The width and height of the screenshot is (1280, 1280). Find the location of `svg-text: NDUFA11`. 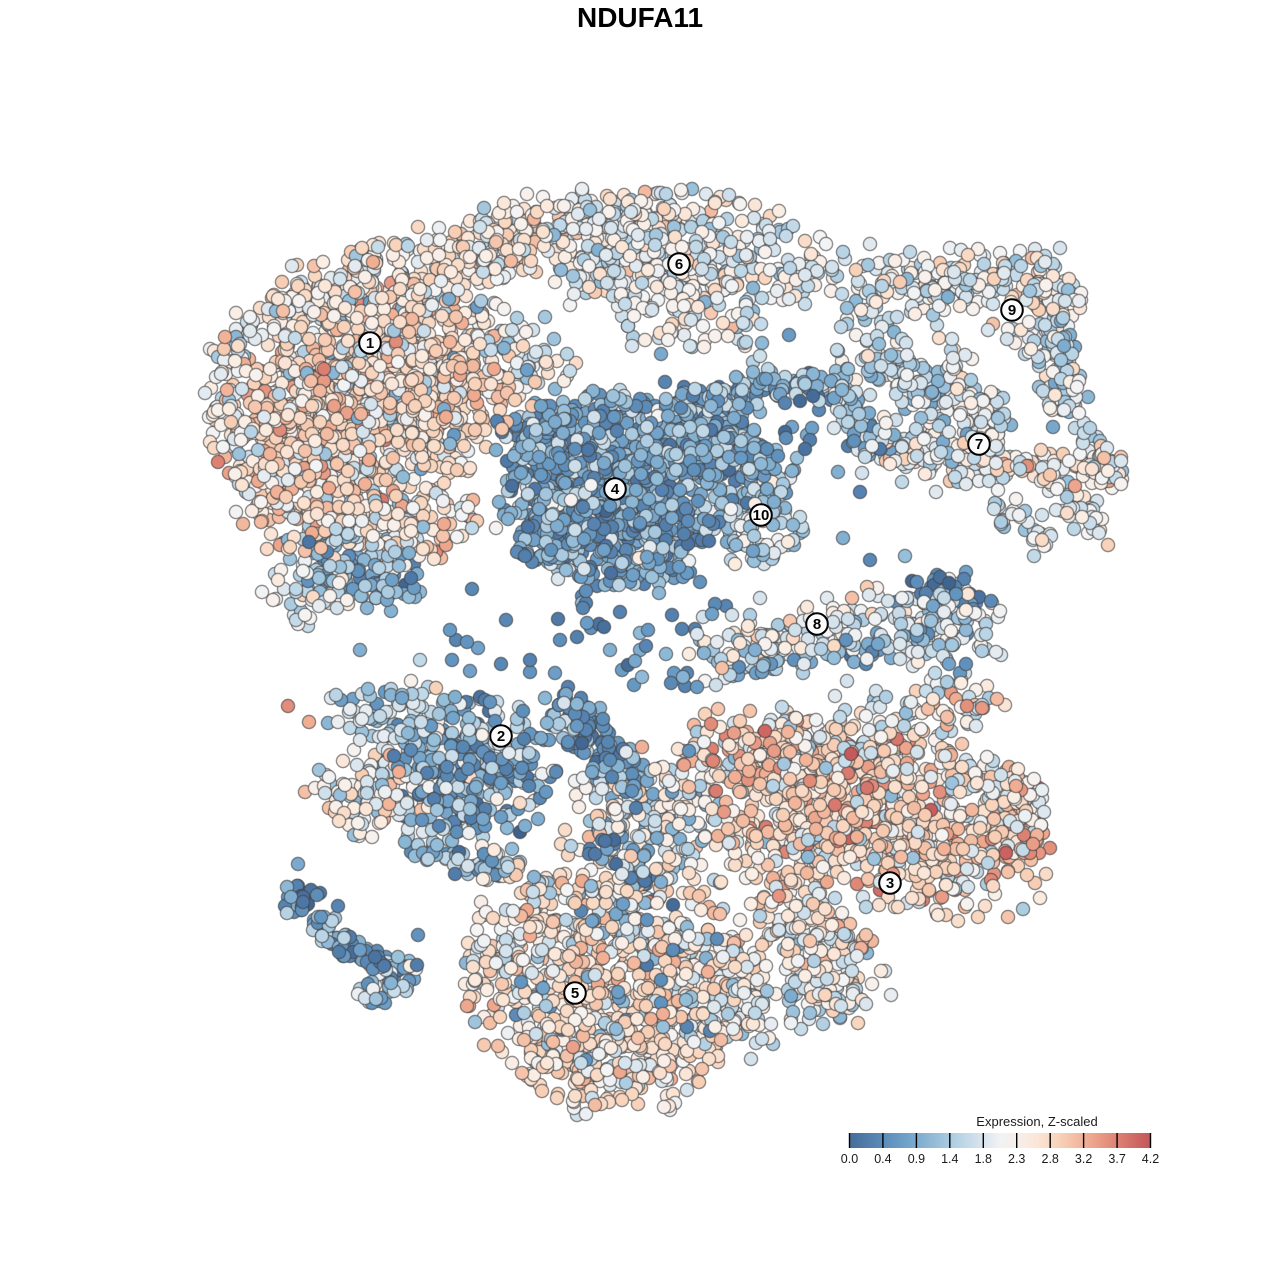

svg-text: NDUFA11 is located at coordinates (640, 17).